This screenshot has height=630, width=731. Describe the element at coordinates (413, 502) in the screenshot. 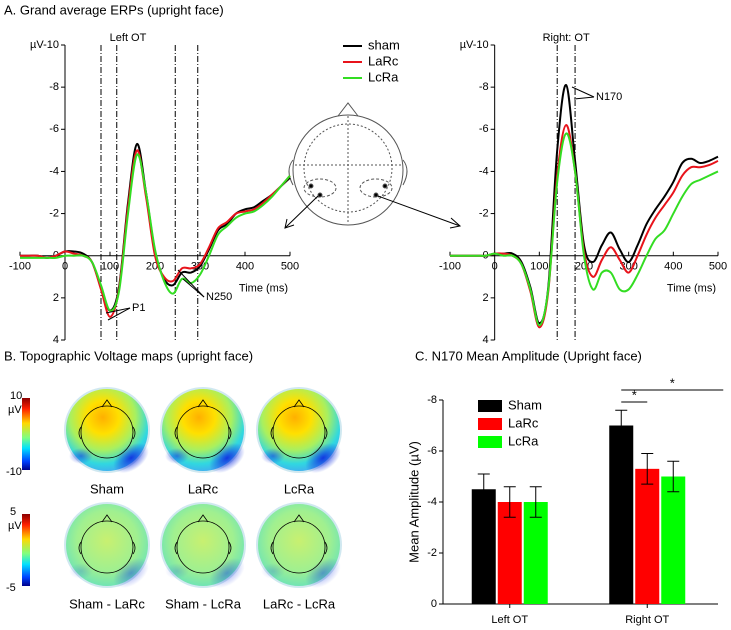

I see `y-axis-label: Mean Amplitude (µV)` at that location.